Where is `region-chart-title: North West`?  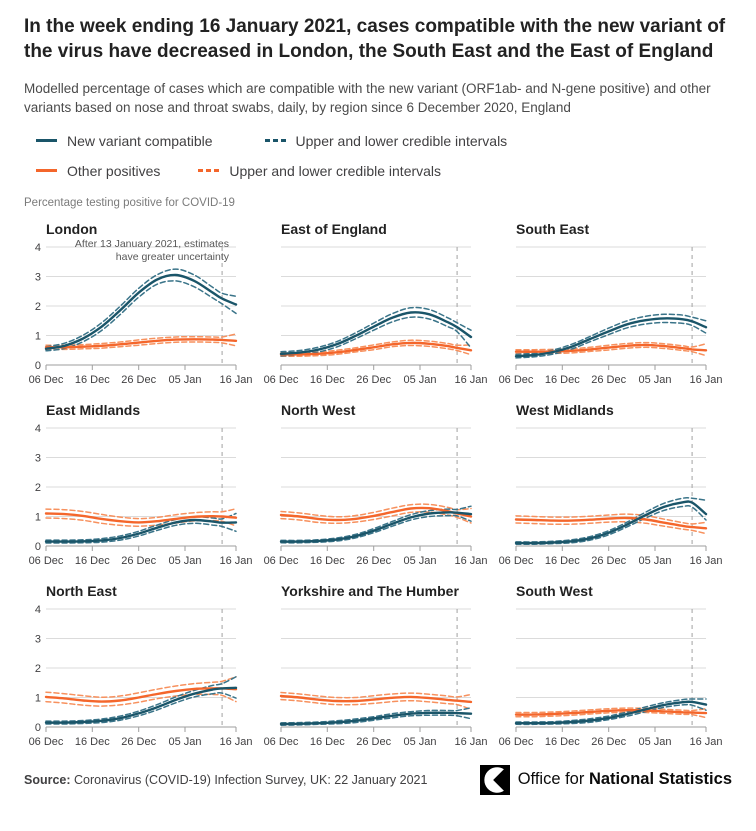
region-chart-title: North West is located at coordinates (318, 409).